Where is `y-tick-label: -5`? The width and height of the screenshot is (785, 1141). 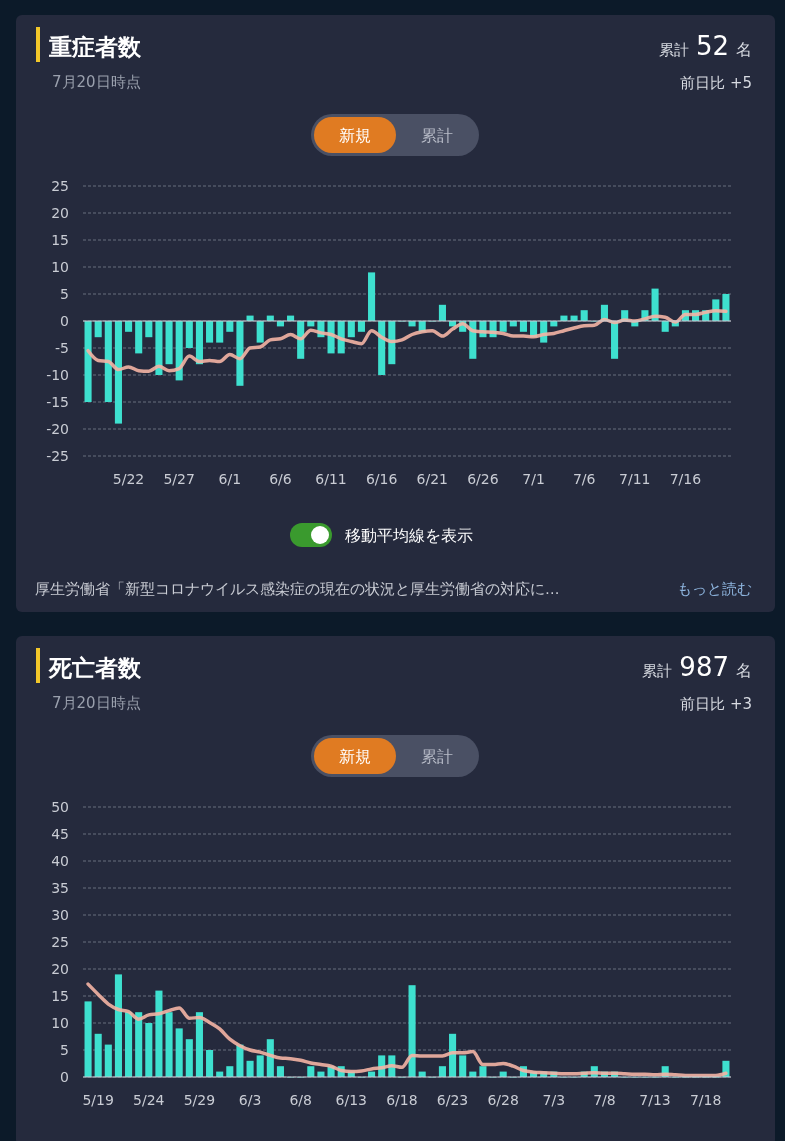
y-tick-label: -5 is located at coordinates (62, 348).